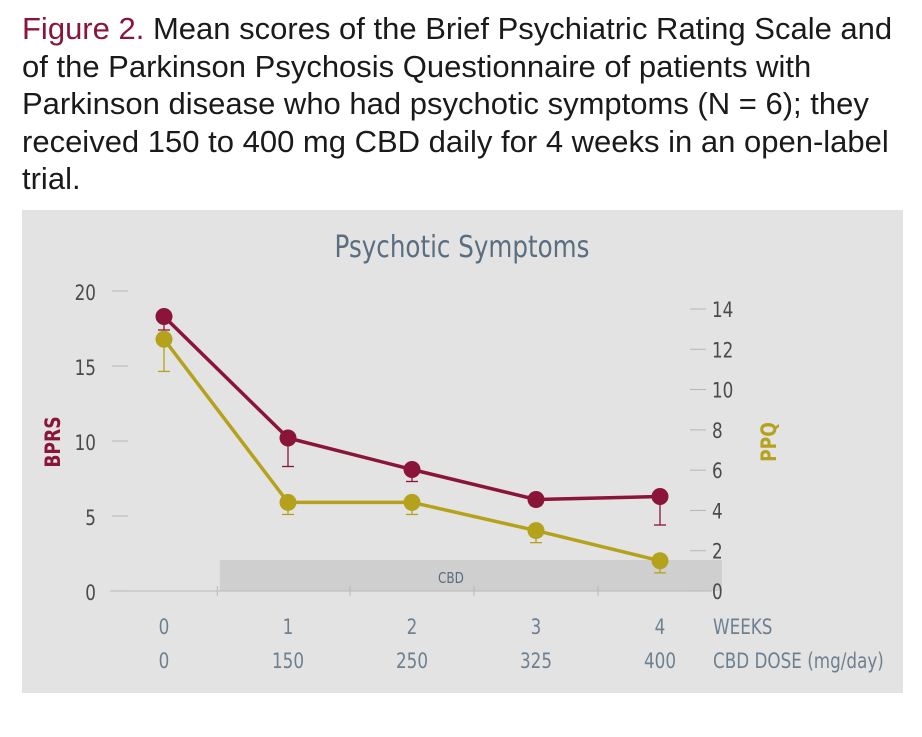 This screenshot has width=922, height=737. Describe the element at coordinates (798, 661) in the screenshot. I see `x-dose-axis-title: CBD DOSE (mg/day)` at that location.